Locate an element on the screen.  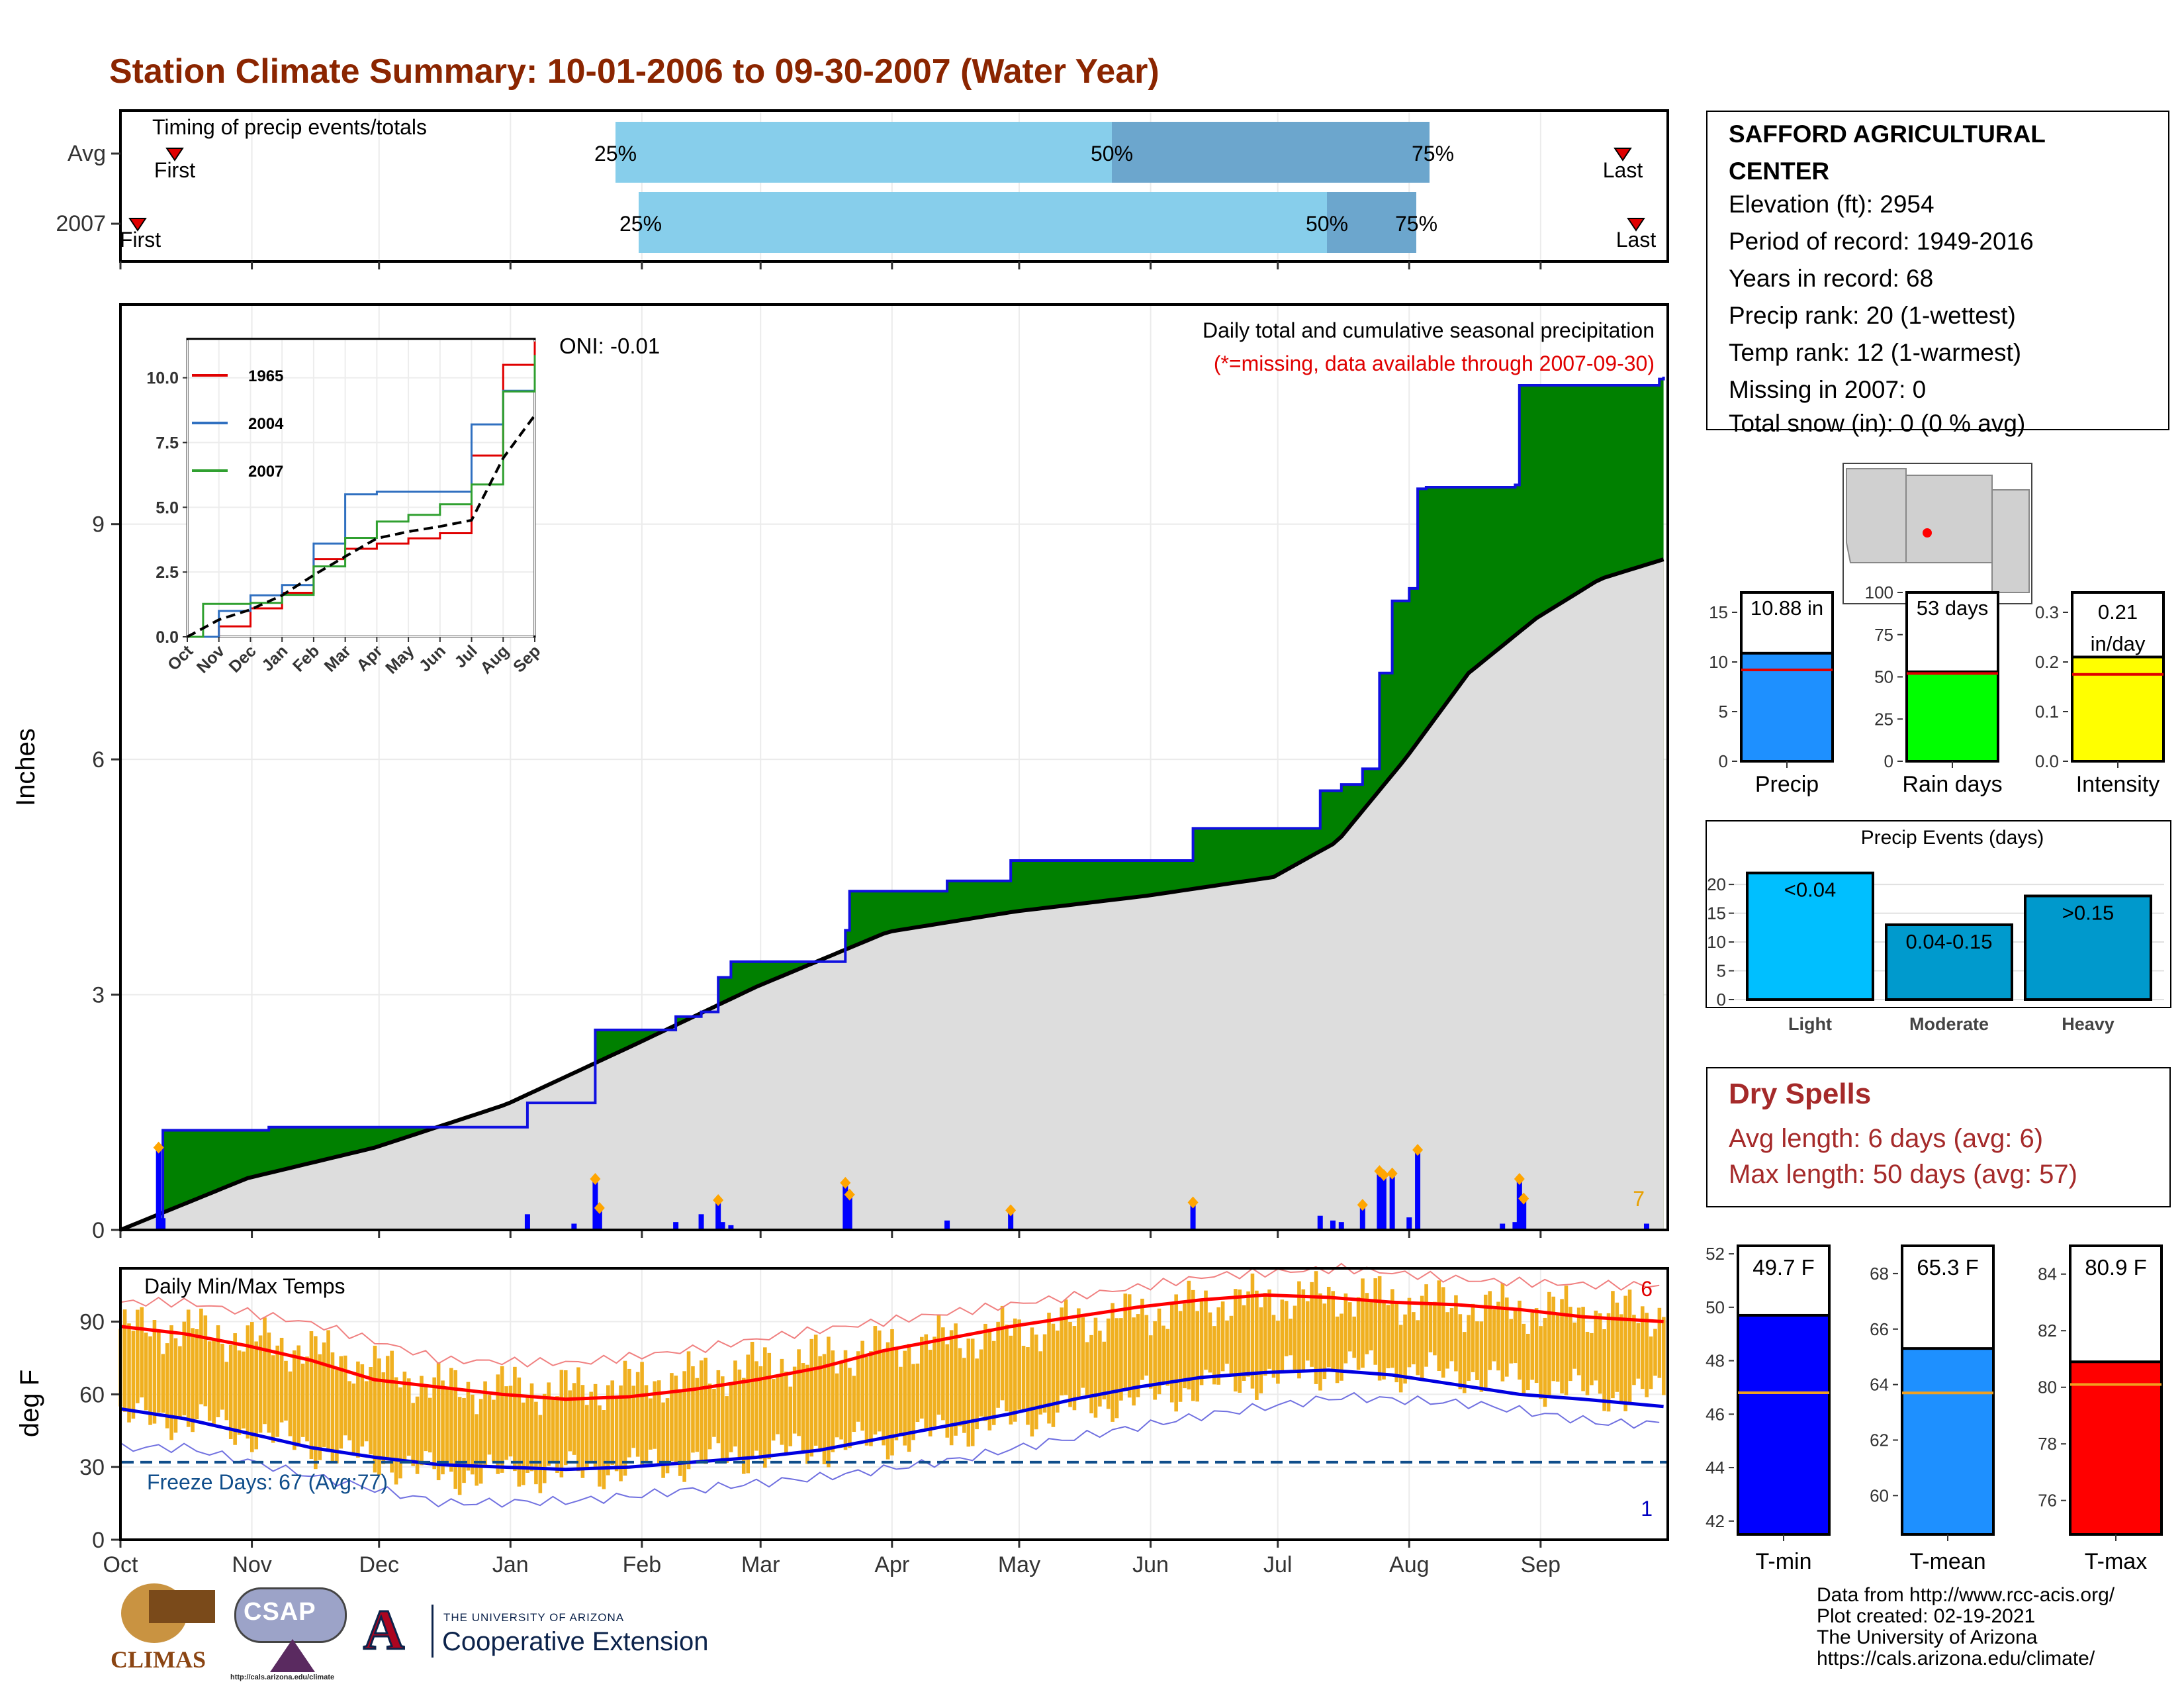
ua-divider is located at coordinates (432, 1631).